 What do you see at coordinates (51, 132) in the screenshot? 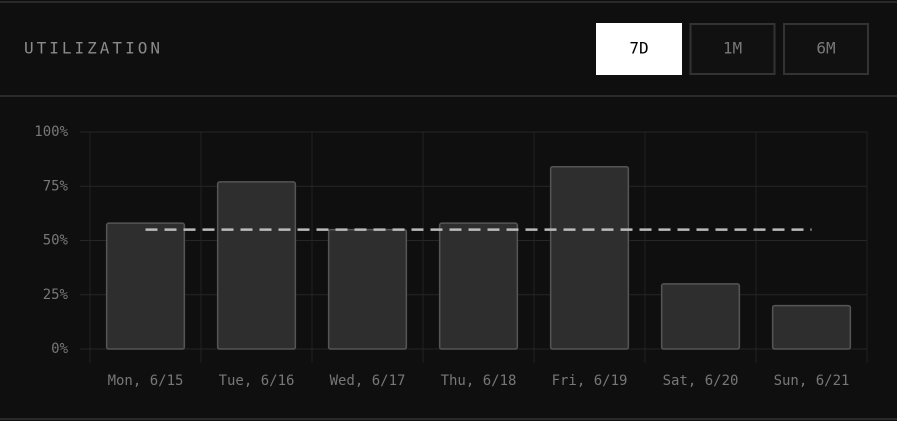
I see `y-tick-label: 100%` at bounding box center [51, 132].